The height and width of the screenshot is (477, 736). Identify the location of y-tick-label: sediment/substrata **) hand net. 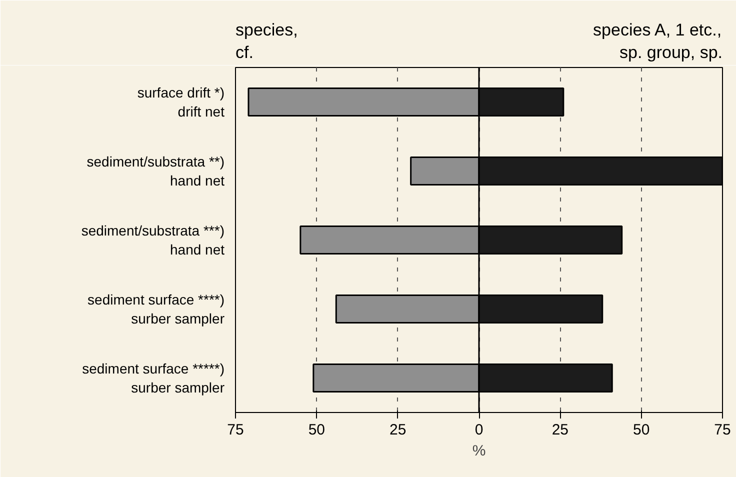
(155, 171).